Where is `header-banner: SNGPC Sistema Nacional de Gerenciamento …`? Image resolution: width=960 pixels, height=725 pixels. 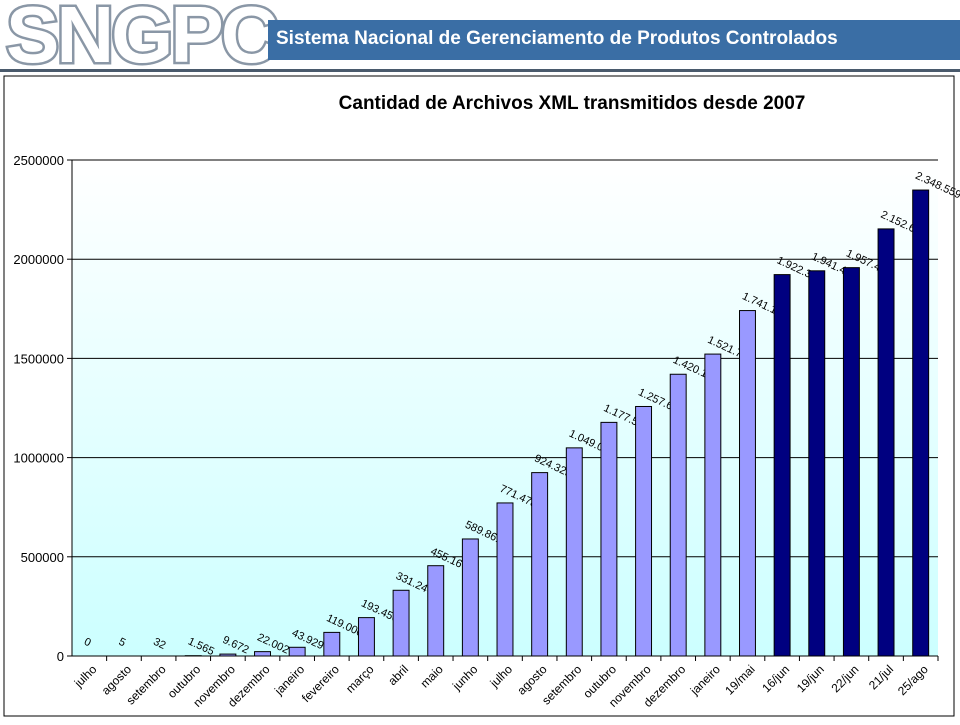 header-banner: SNGPC Sistema Nacional de Gerenciamento … is located at coordinates (480, 36).